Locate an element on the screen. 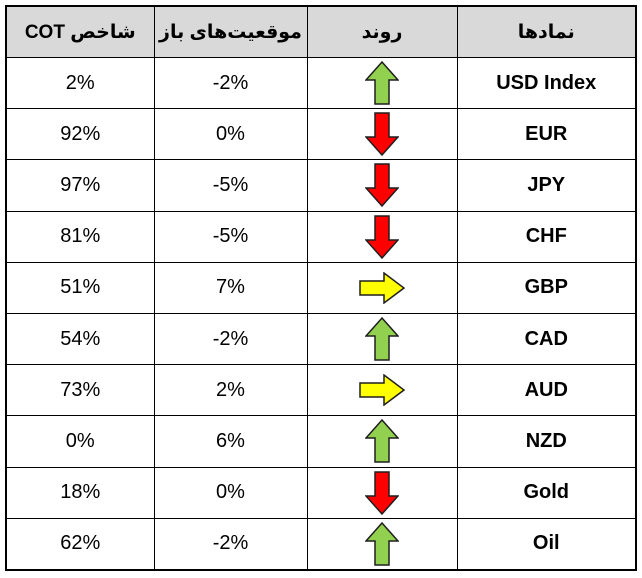 This screenshot has height=578, width=642. open-positions-cell: 6% is located at coordinates (230, 441).